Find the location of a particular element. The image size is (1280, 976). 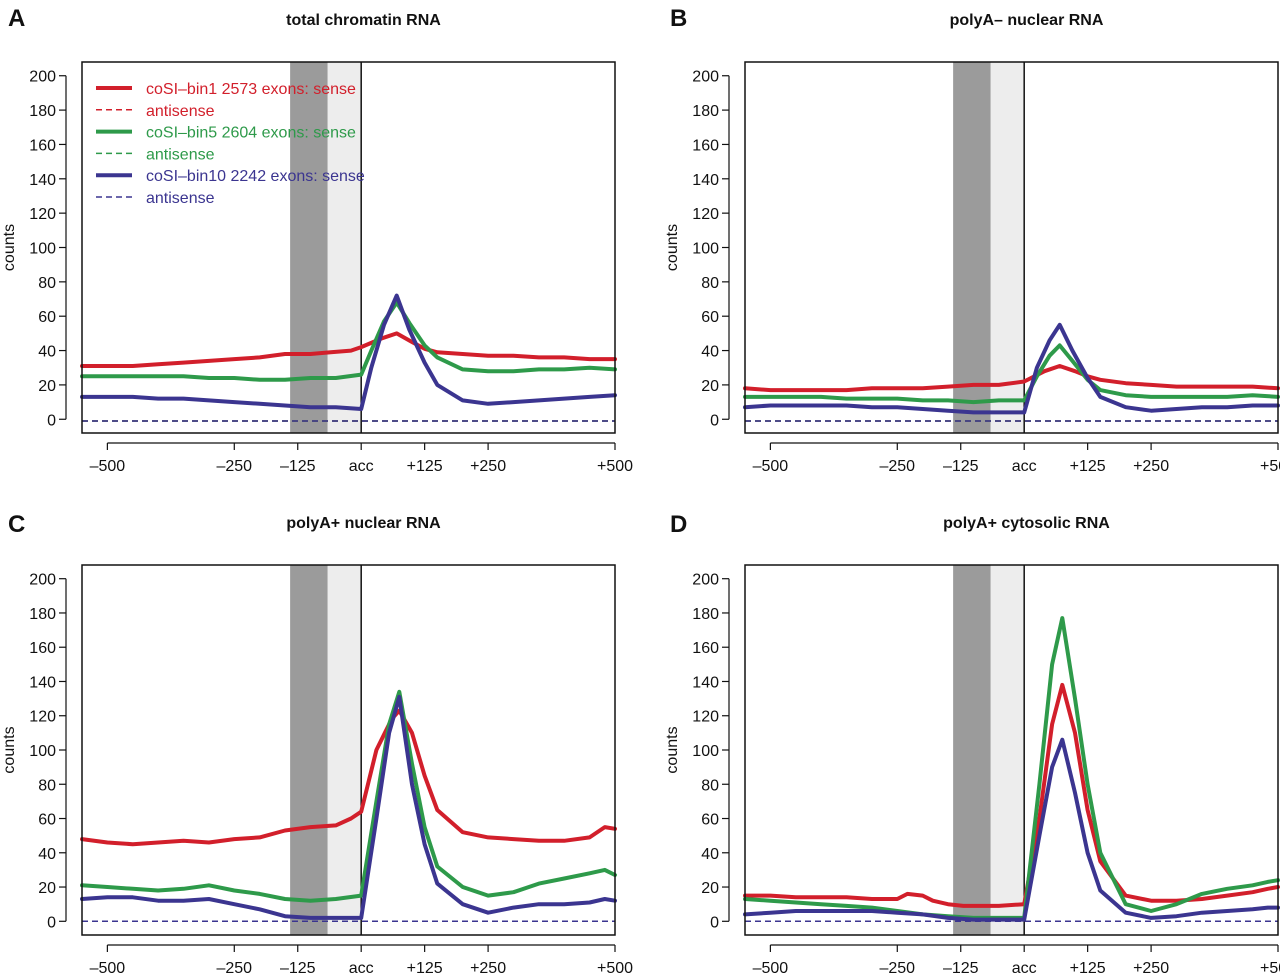

legend-label: coSI–bin5 2604 exons: sense is located at coordinates (251, 133).